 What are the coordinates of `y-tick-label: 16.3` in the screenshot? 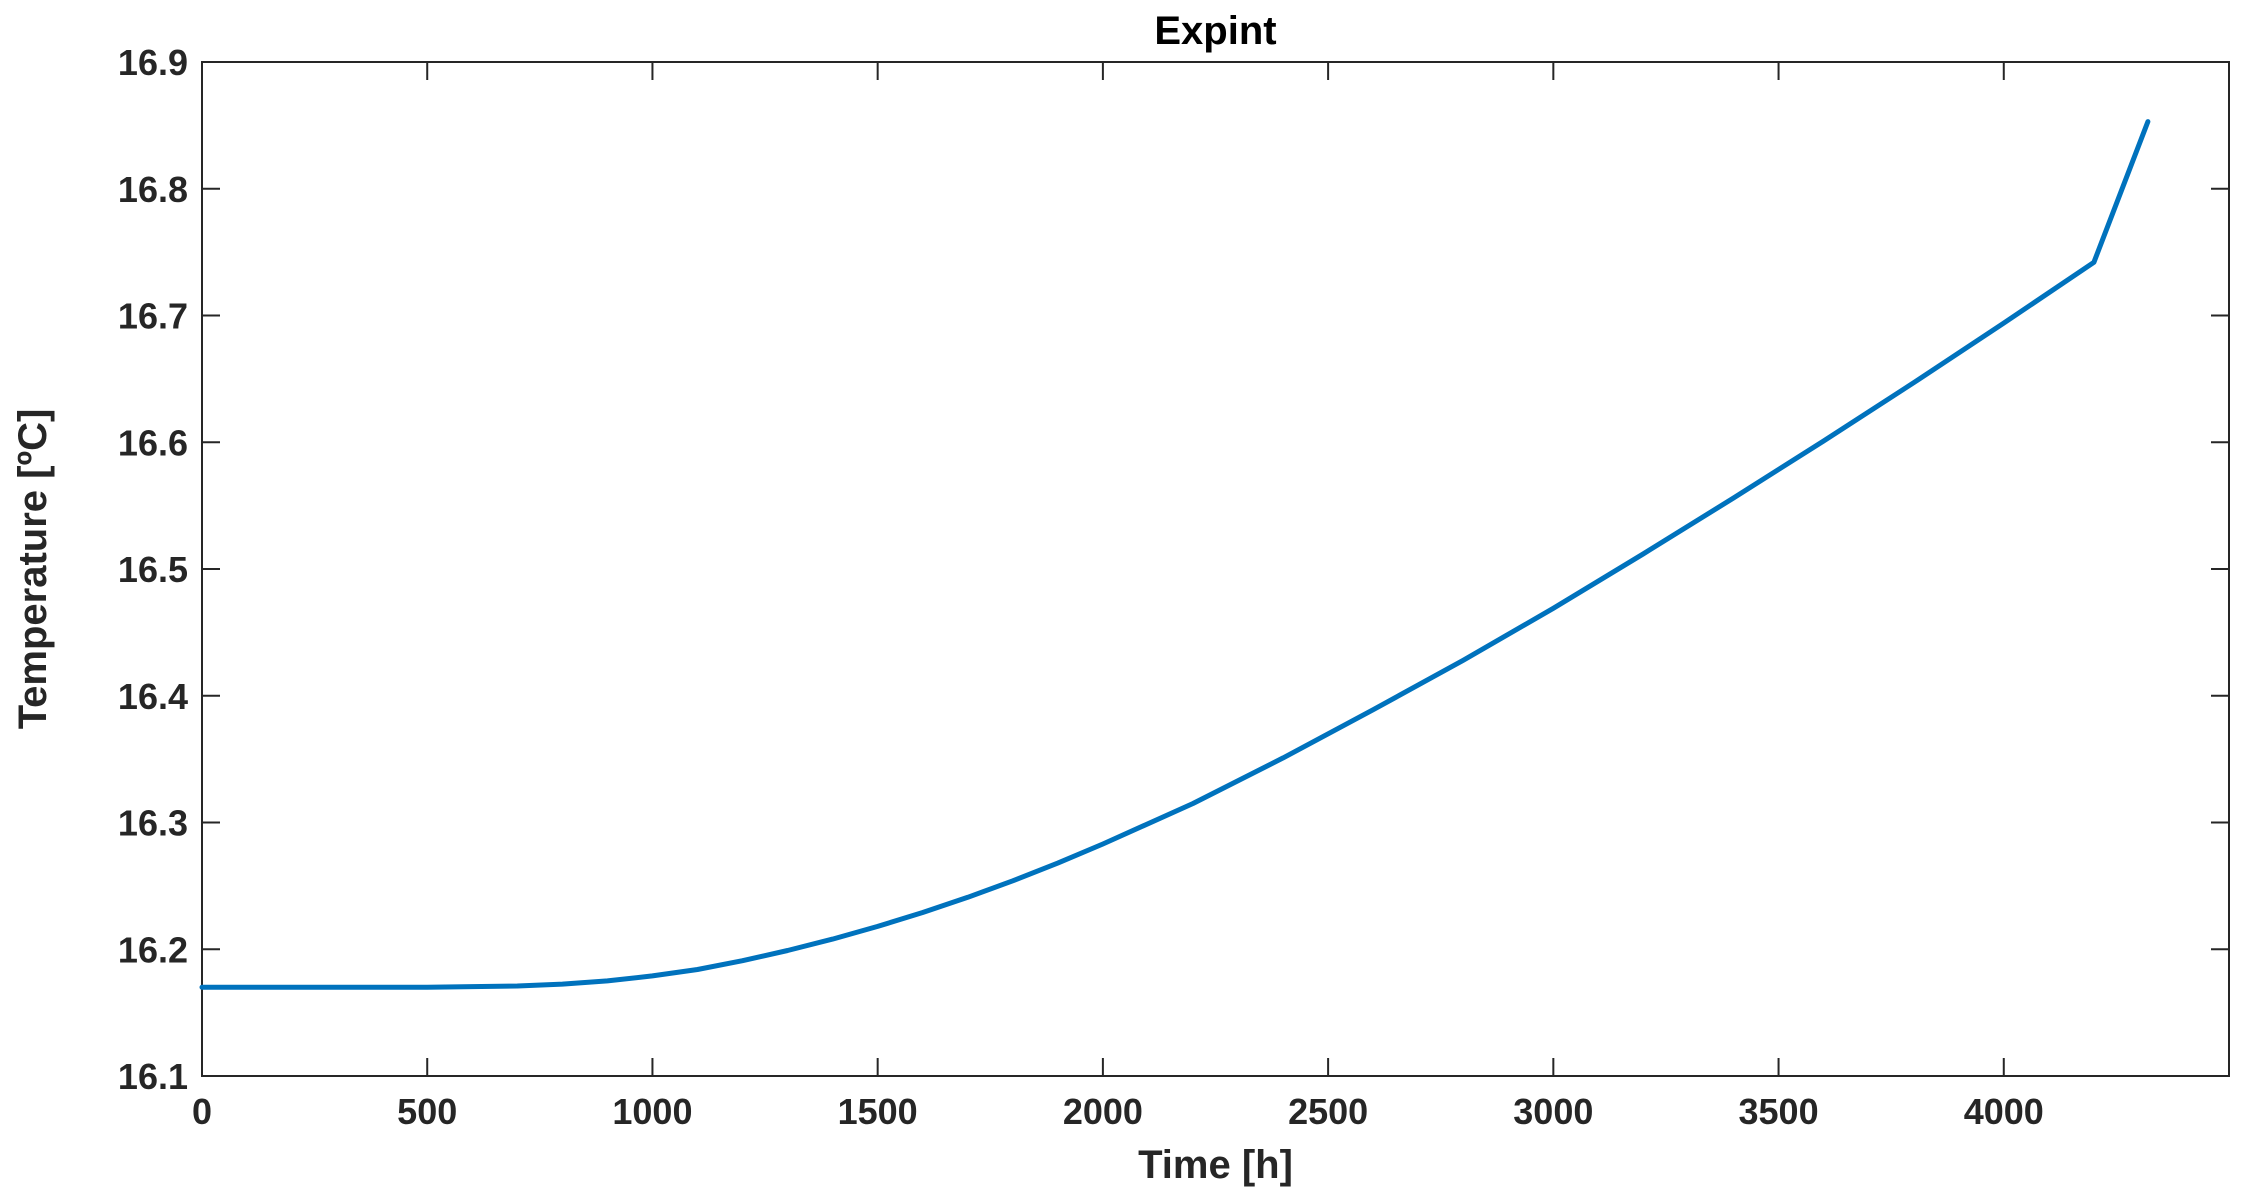 It's located at (153, 823).